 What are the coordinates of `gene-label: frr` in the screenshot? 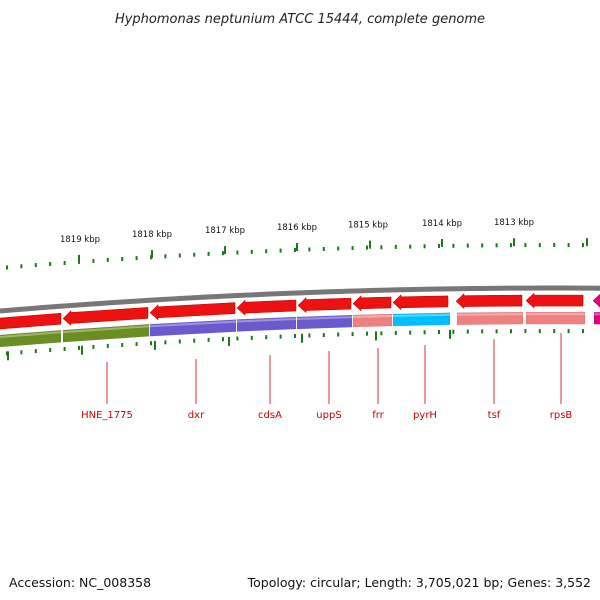 It's located at (378, 415).